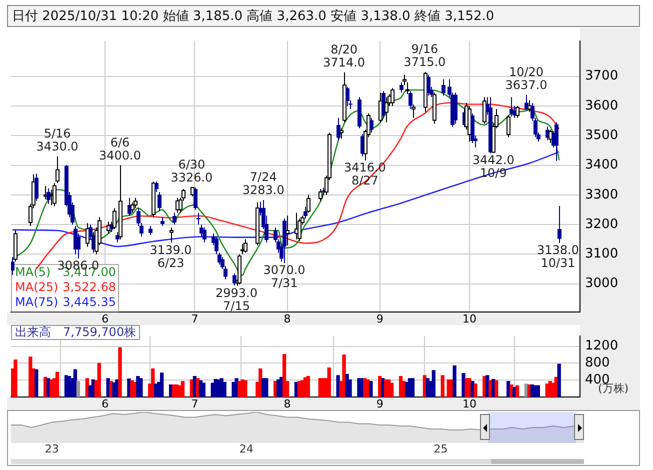  What do you see at coordinates (601, 136) in the screenshot?
I see `y-tick-label: 3500` at bounding box center [601, 136].